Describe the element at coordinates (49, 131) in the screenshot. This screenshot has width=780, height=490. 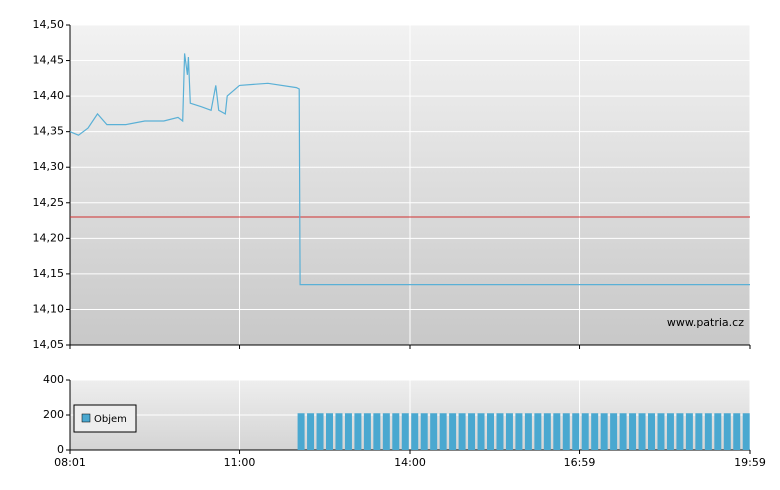
I see `y-tick-label: 14,35` at that location.